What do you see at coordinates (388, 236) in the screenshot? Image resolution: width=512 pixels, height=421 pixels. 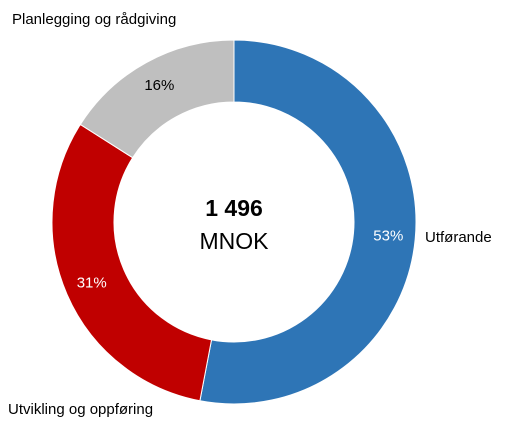 I see `value-label: 53%` at bounding box center [388, 236].